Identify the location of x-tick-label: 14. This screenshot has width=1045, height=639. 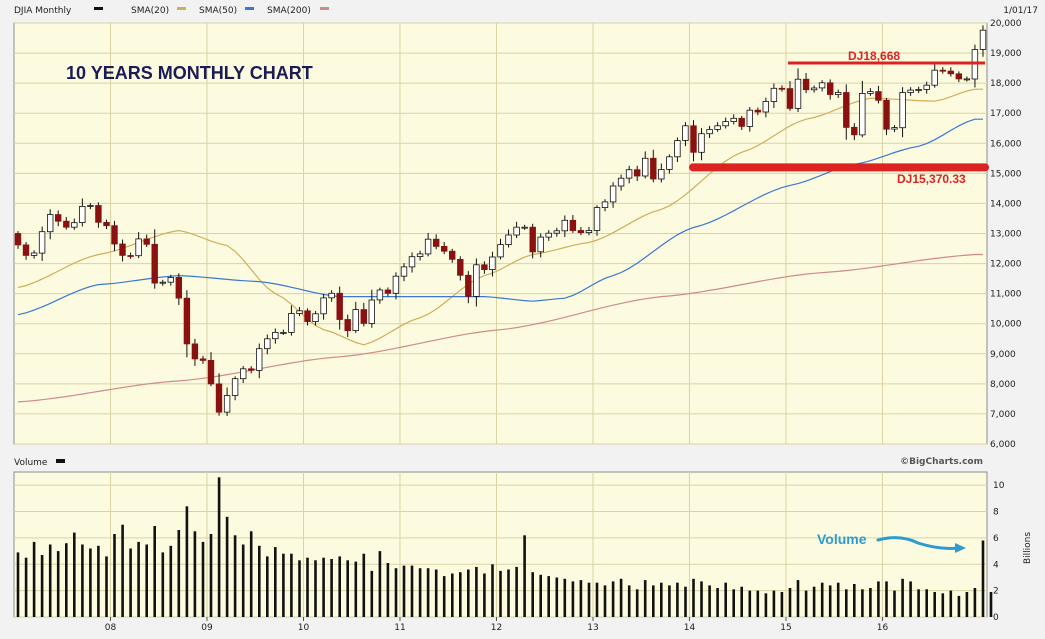
(690, 628).